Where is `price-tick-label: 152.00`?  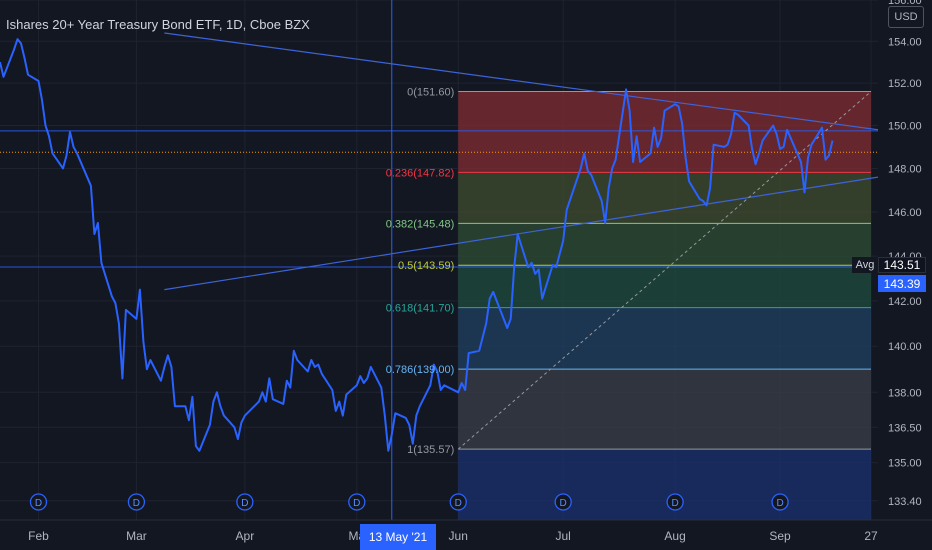 price-tick-label: 152.00 is located at coordinates (905, 84).